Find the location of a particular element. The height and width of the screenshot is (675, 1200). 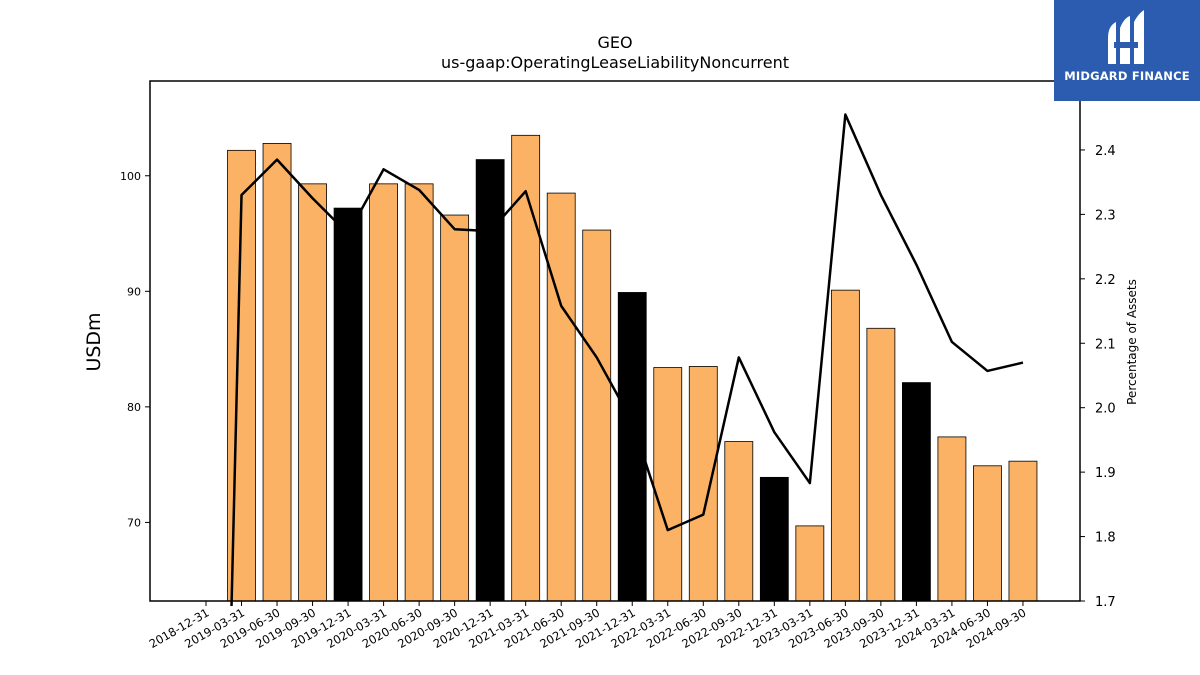

y2-axis-label: Percentage of Assets is located at coordinates (1132, 342).